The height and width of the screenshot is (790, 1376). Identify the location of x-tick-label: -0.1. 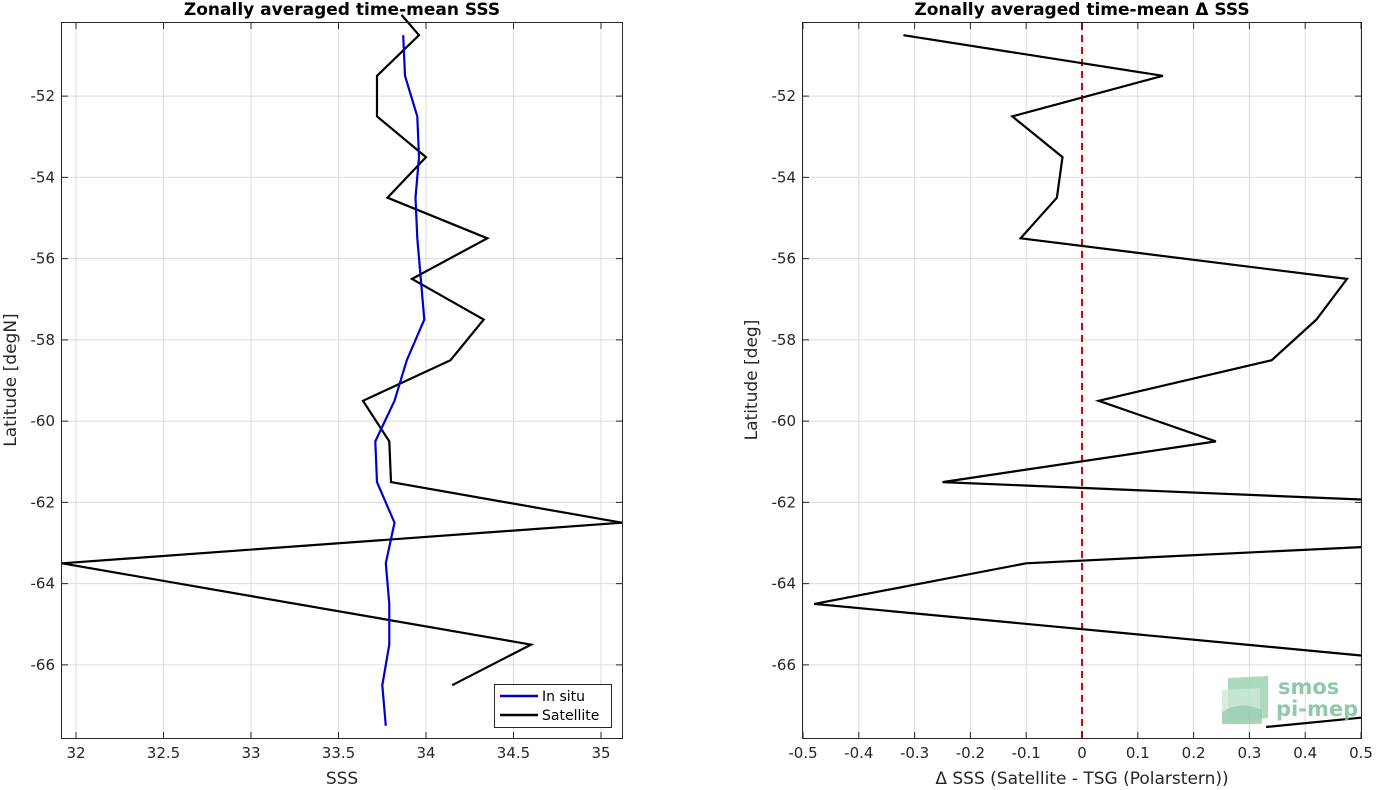
(1026, 753).